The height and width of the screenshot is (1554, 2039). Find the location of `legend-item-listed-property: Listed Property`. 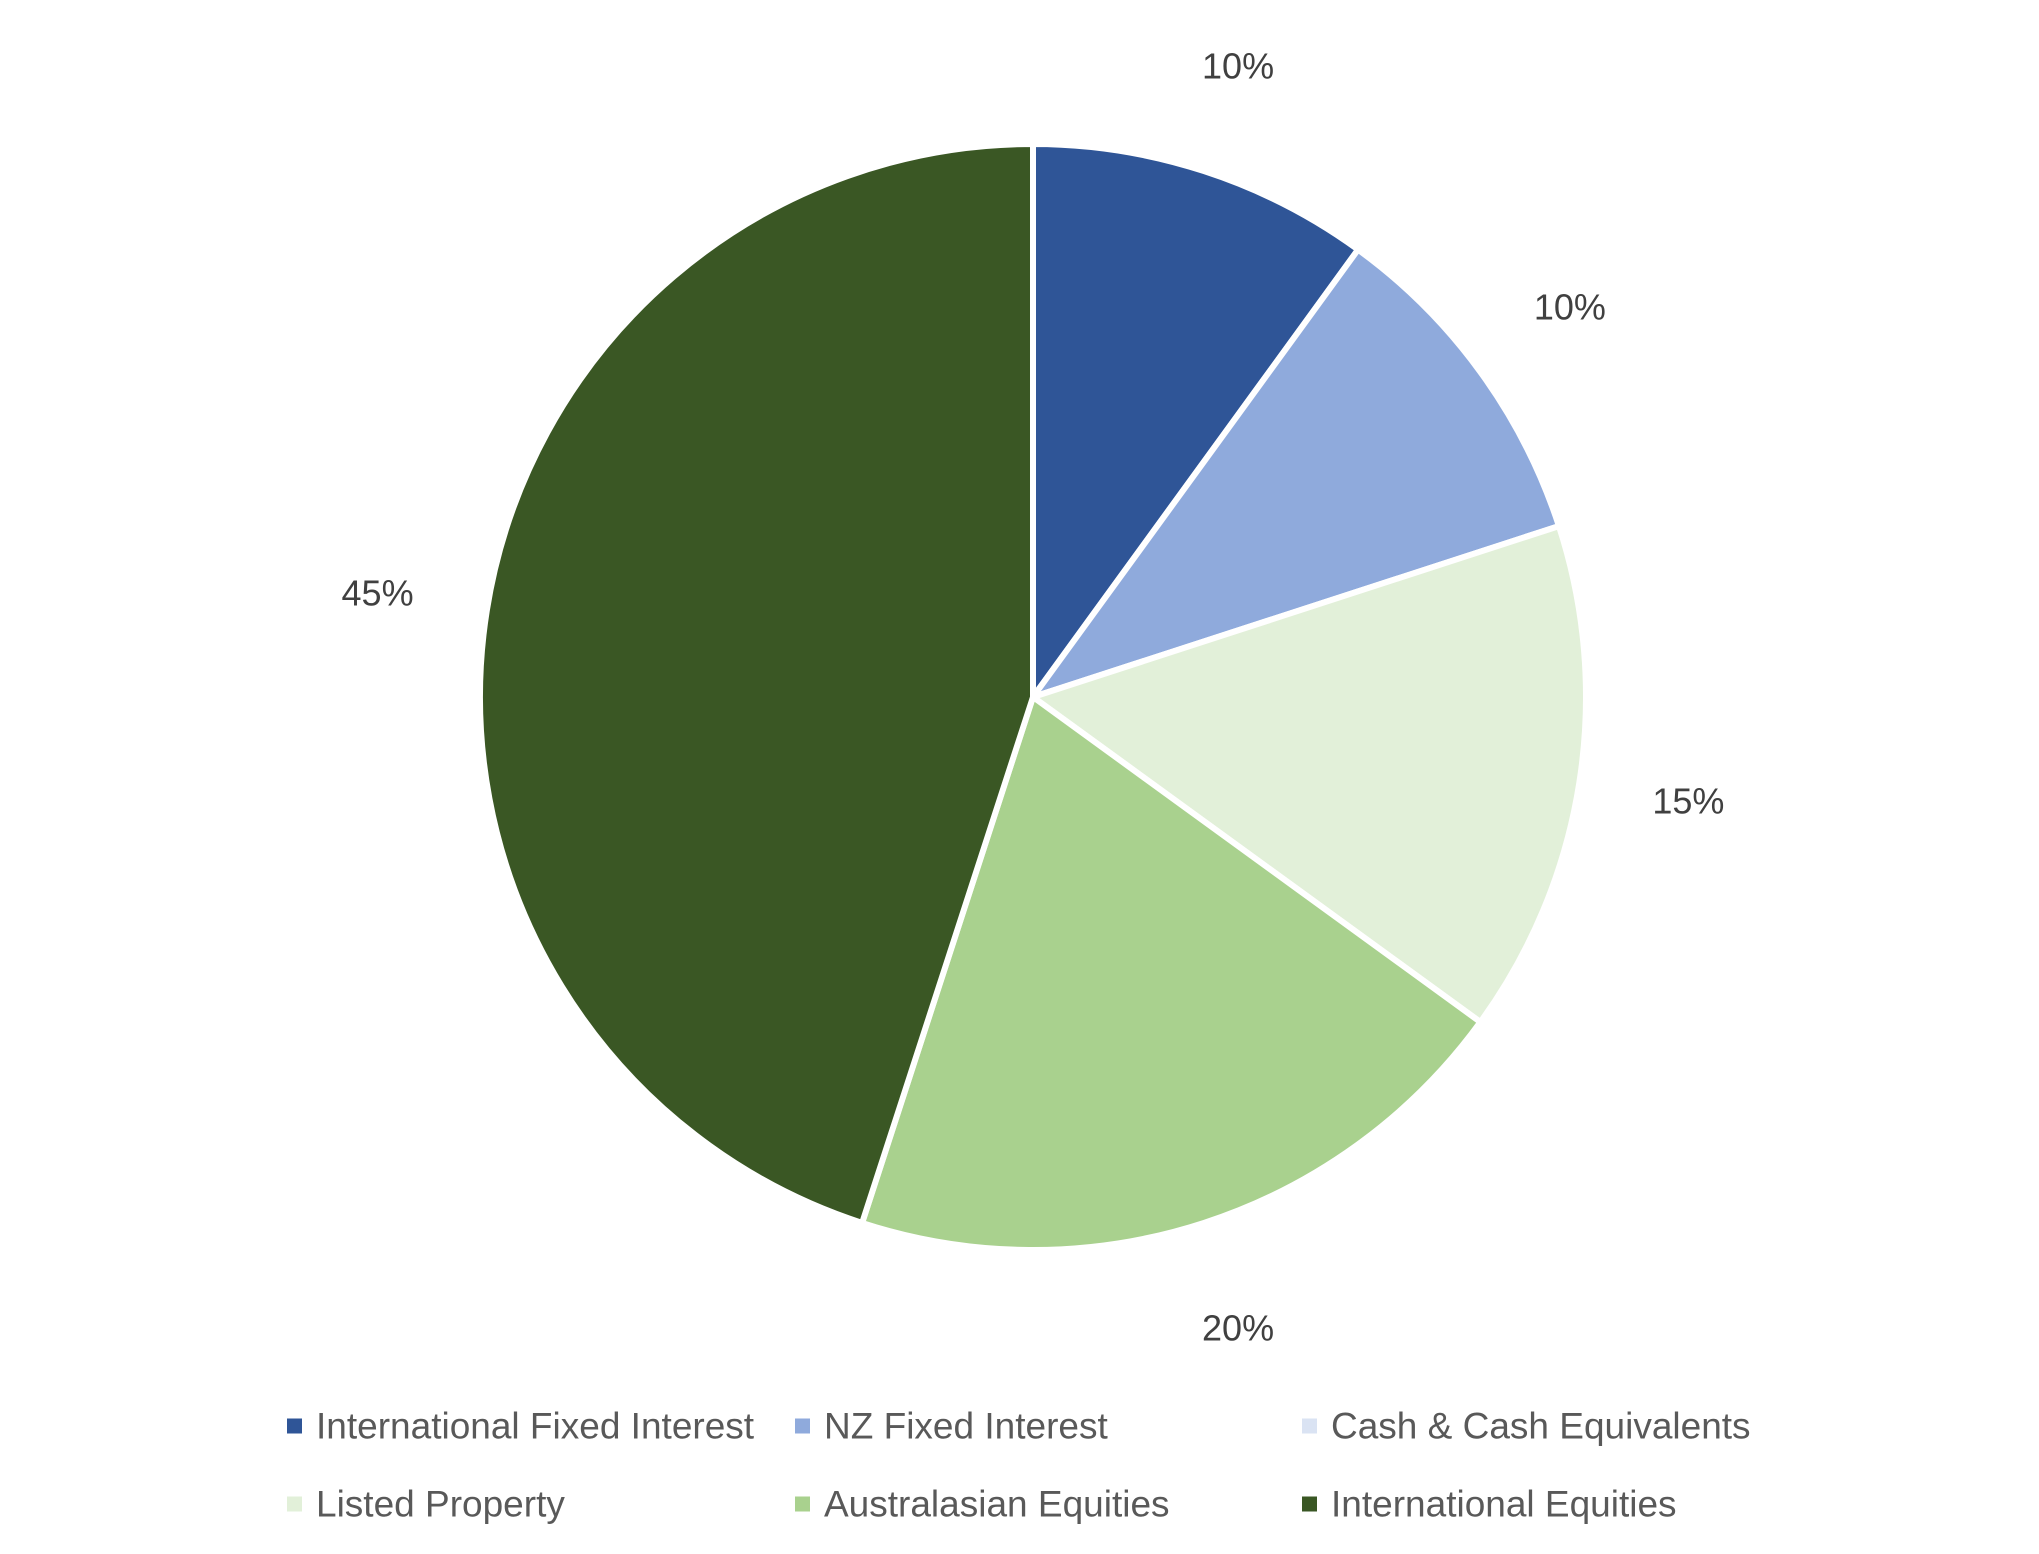

legend-item-listed-property: Listed Property is located at coordinates (426, 1504).